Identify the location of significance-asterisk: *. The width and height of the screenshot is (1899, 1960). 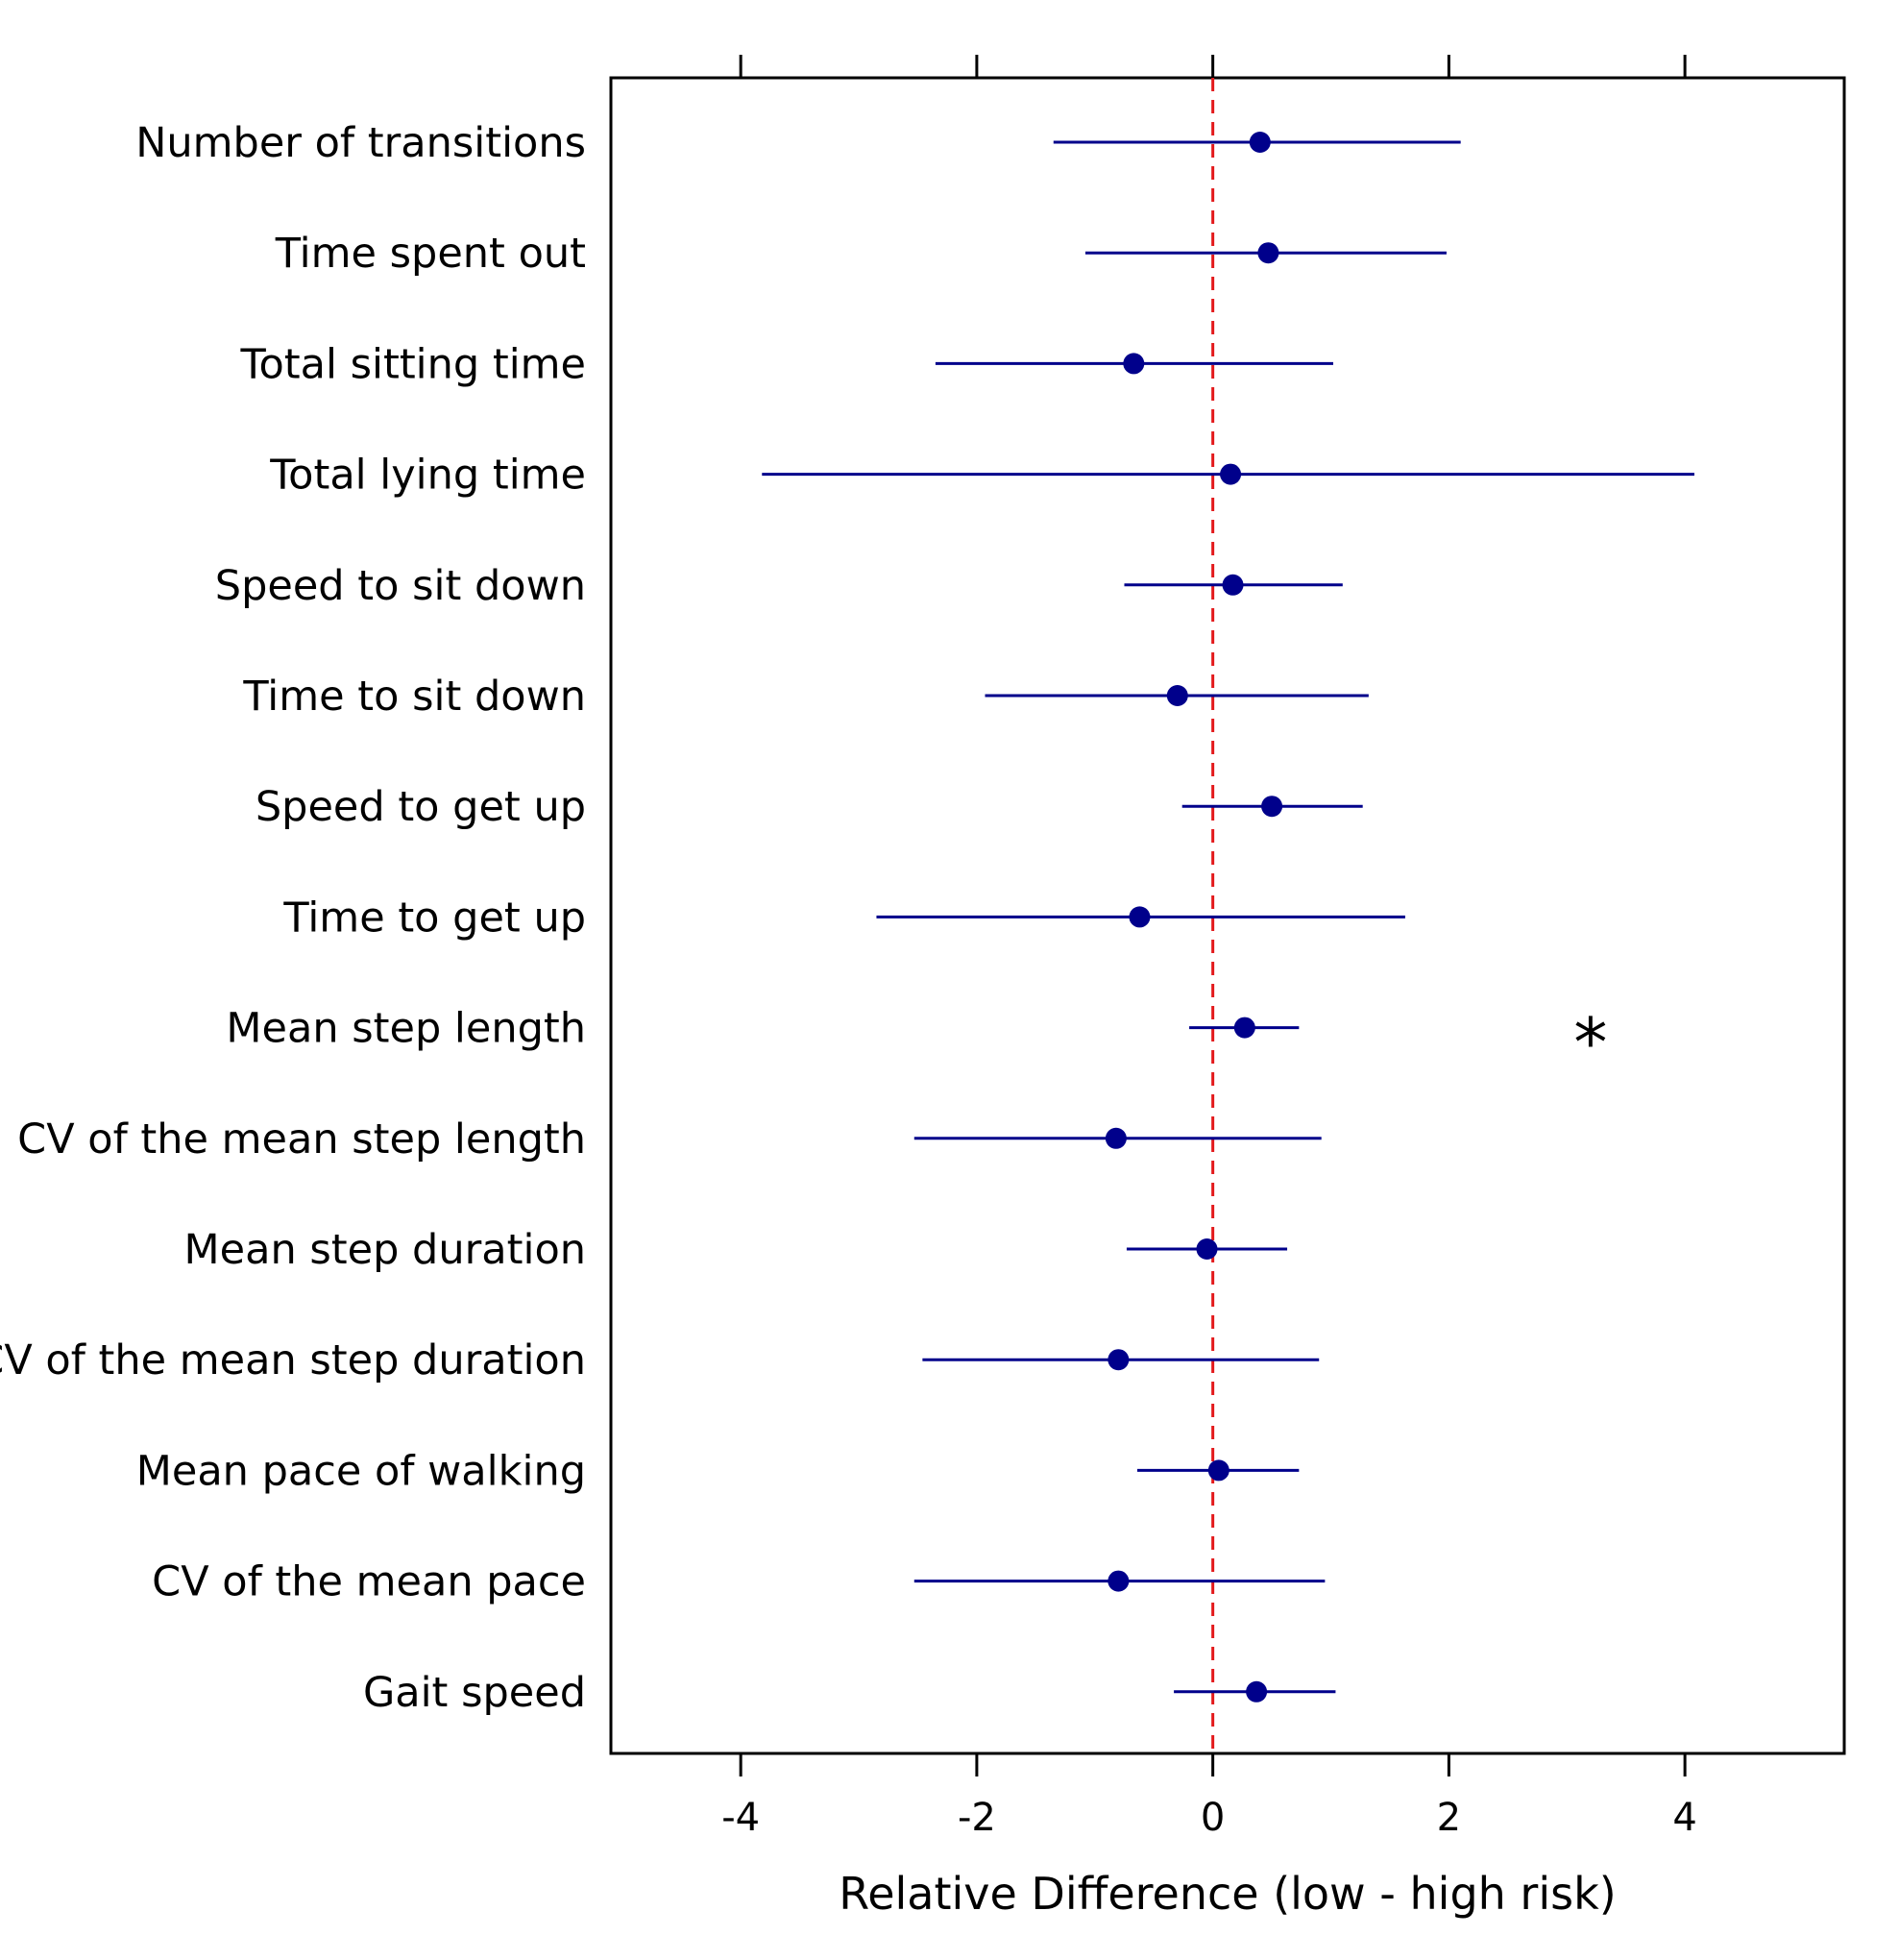
(1590, 1044).